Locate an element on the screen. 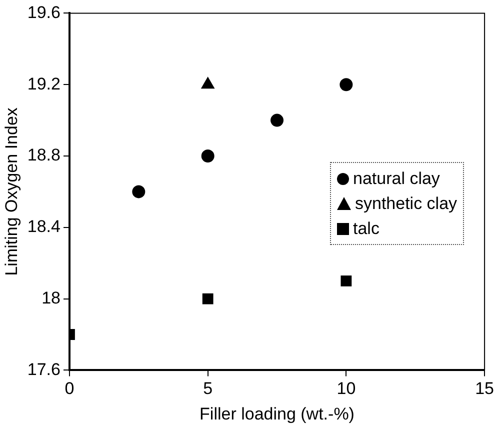 Image resolution: width=497 pixels, height=427 pixels. y-tick-label: 18 is located at coordinates (51, 298).